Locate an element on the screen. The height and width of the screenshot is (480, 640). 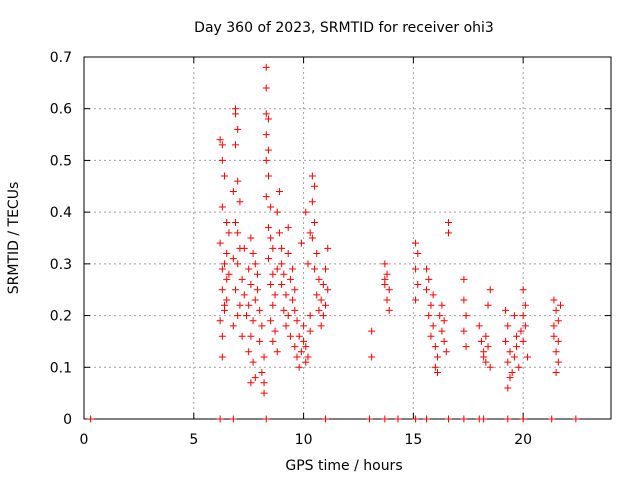
x-tick-label: 15 is located at coordinates (413, 440).